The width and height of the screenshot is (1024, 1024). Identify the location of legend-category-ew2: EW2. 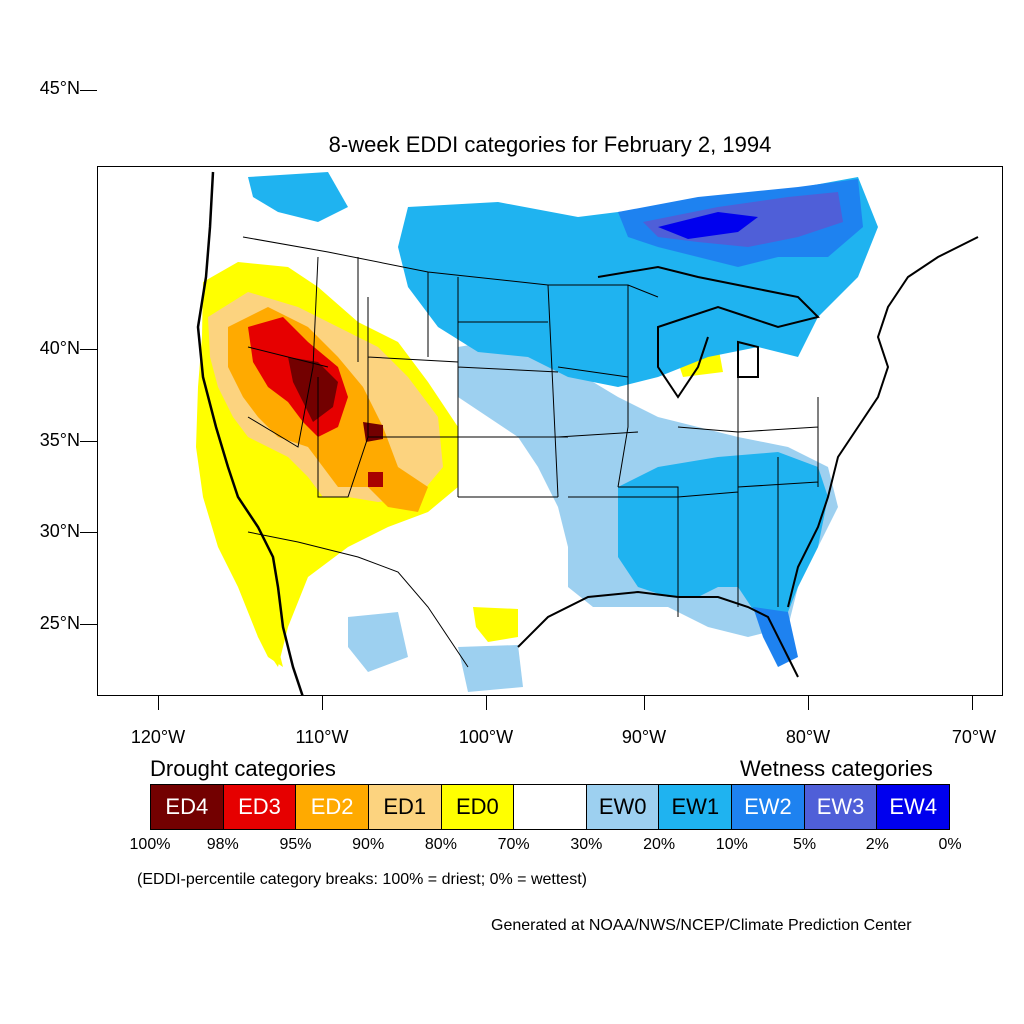
(768, 807).